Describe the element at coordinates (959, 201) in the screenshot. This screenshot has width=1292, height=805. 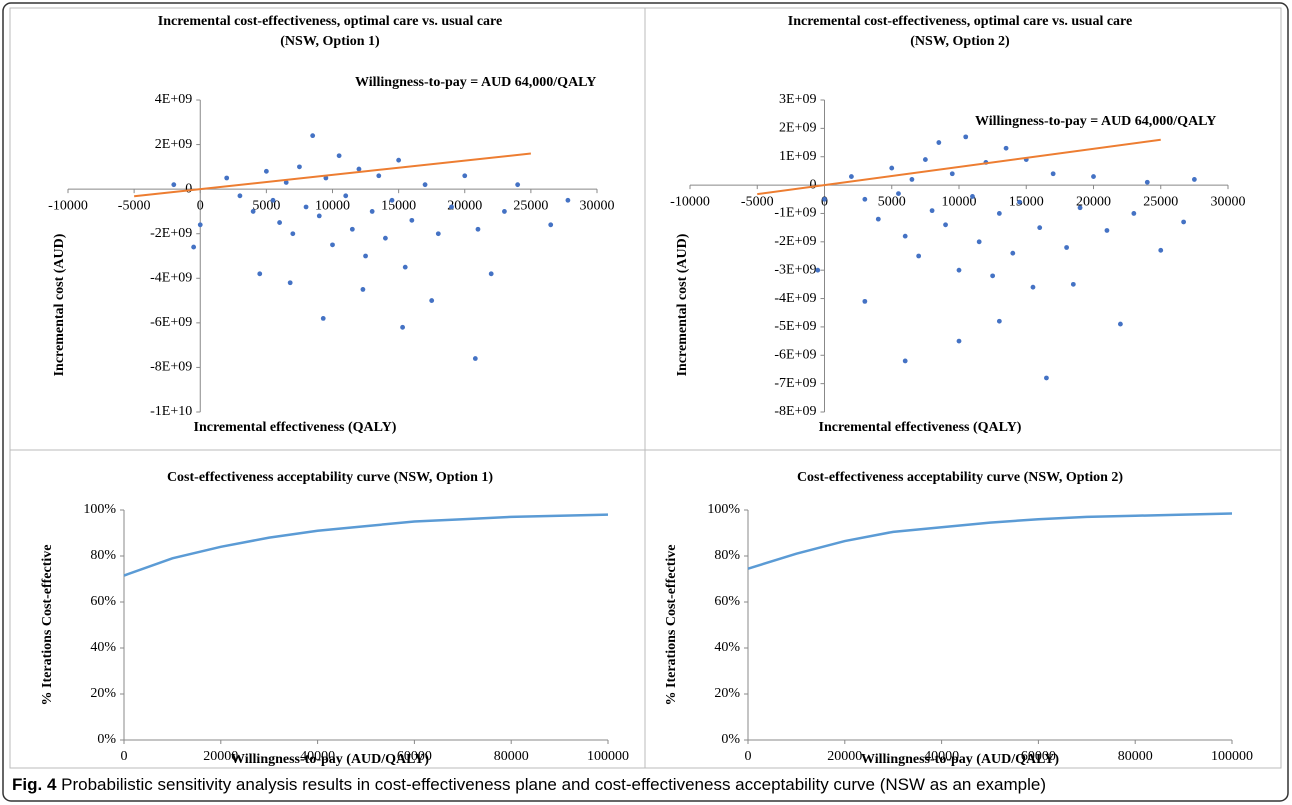
I see `x-tick-label: 10000` at that location.